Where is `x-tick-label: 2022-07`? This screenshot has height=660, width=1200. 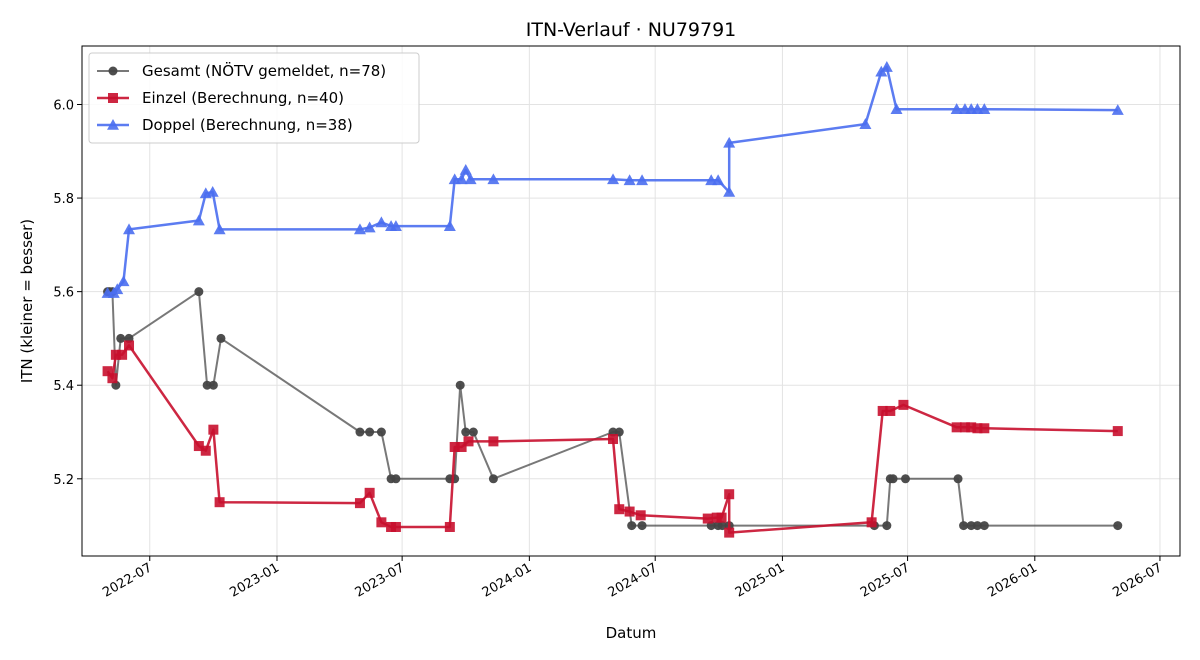
x-tick-label: 2022-07 is located at coordinates (127, 580).